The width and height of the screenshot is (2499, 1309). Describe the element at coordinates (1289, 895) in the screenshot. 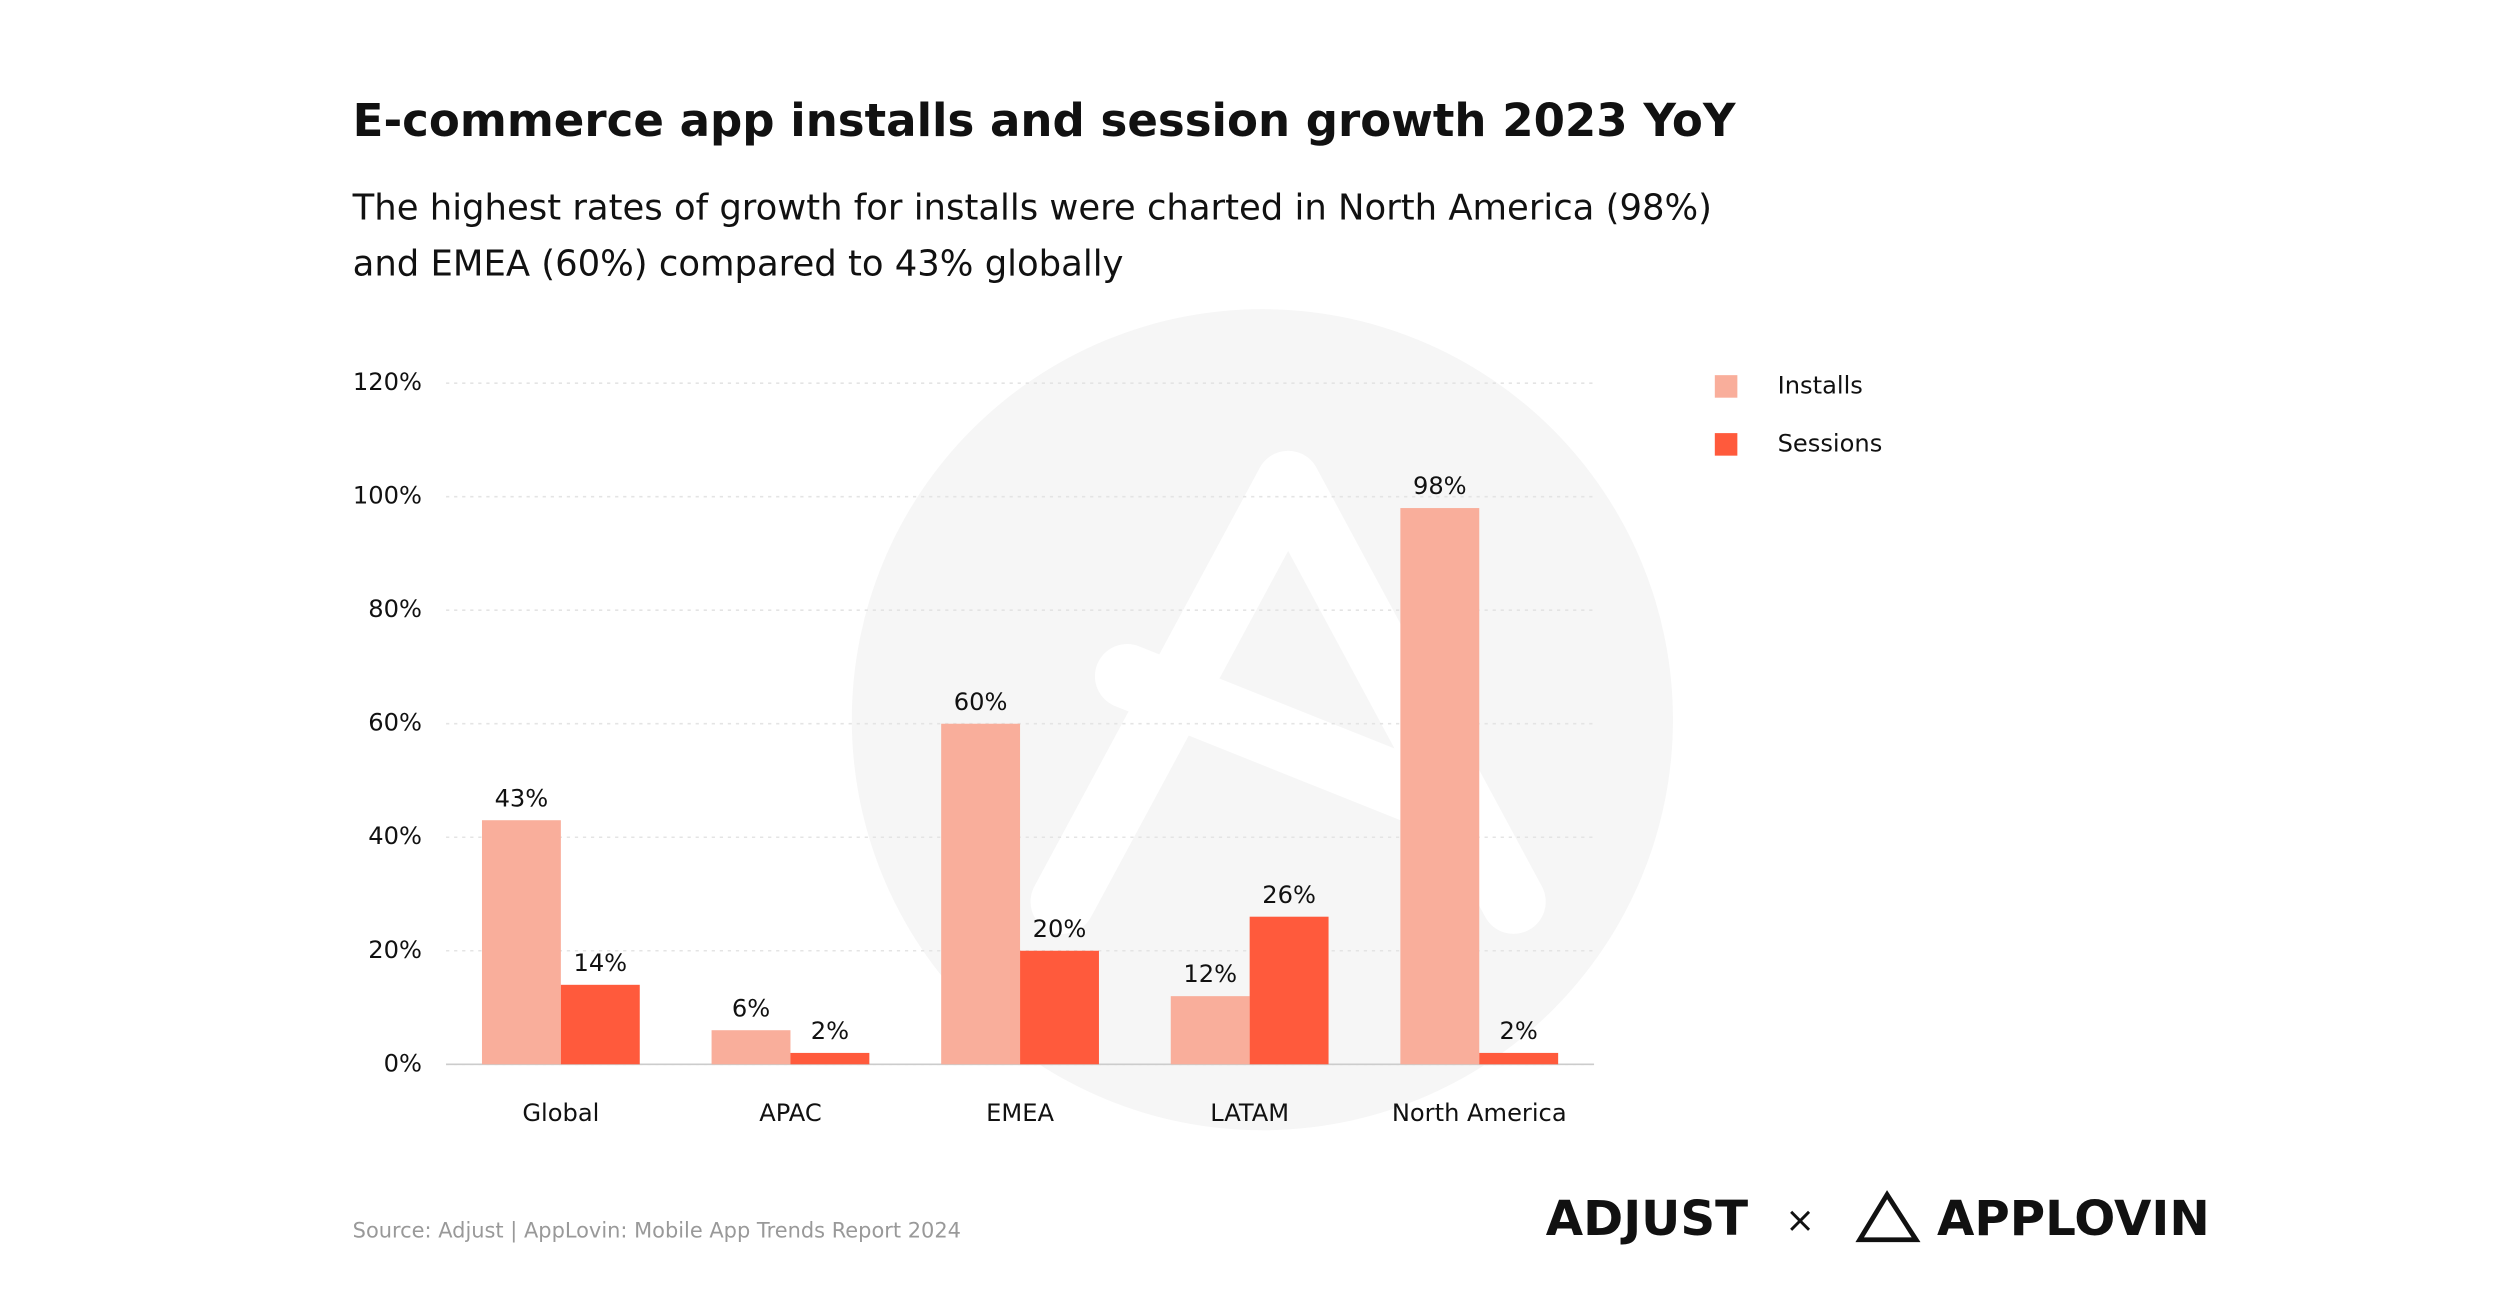

I see `value-label: 26%` at that location.